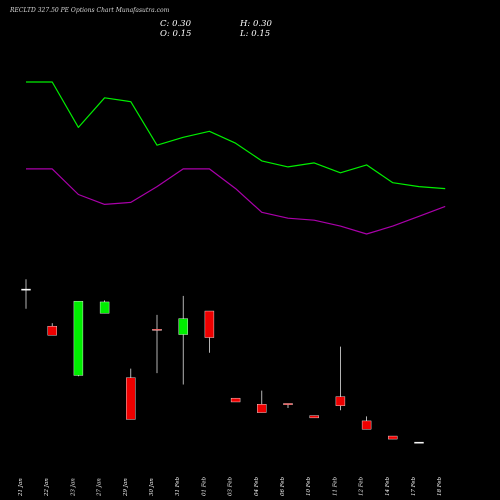 This screenshot has width=500, height=500. I want to click on x-tick-label: 01 Feb, so click(204, 486).